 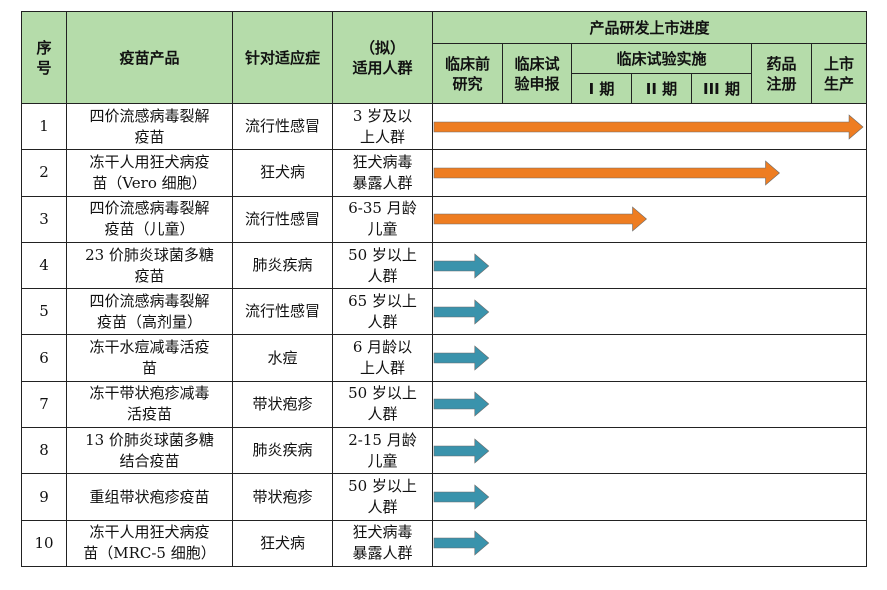 I want to click on row-population: 2-15 月龄 儿童, so click(x=382, y=451).